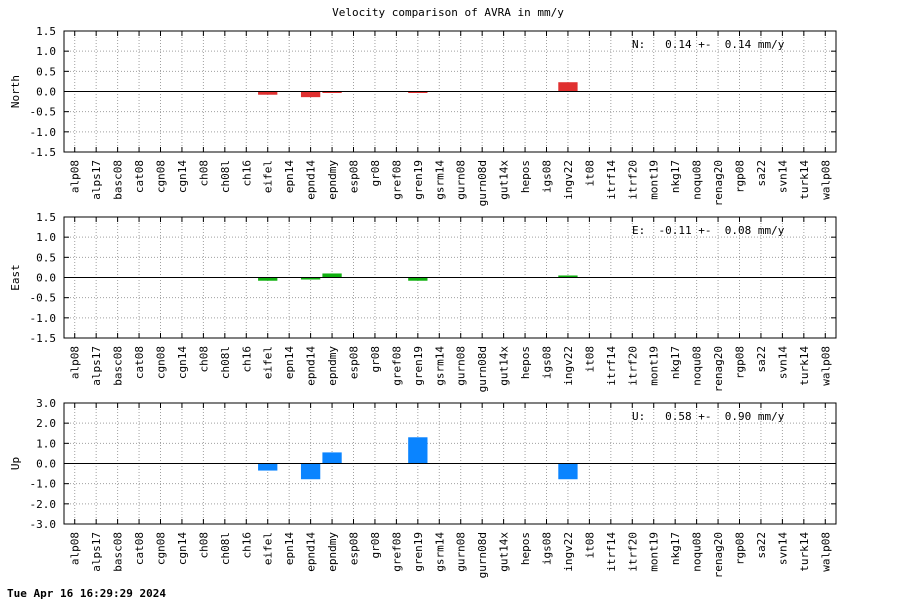 The image size is (900, 600). Describe the element at coordinates (246, 173) in the screenshot. I see `x-tick-label: ch16` at that location.